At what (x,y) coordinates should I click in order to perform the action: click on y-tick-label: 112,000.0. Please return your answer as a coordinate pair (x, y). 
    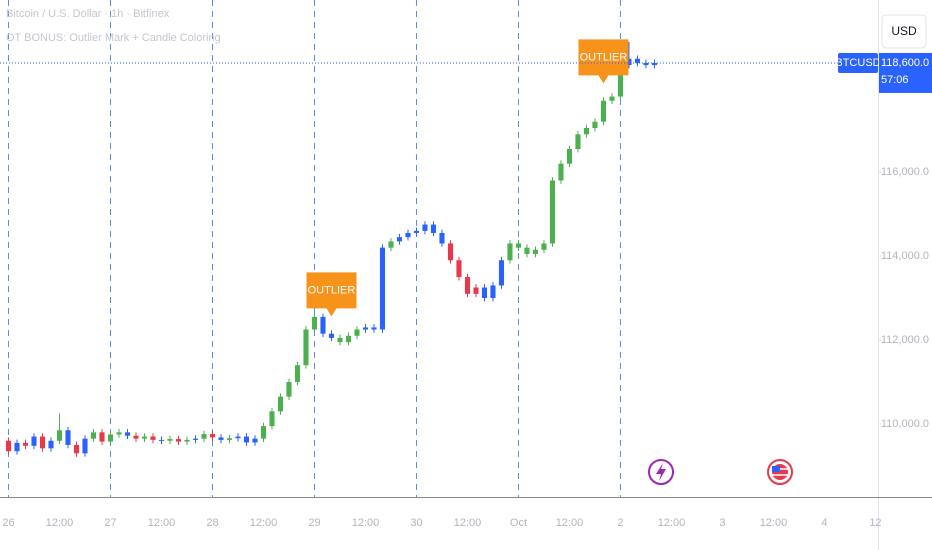
    Looking at the image, I should click on (905, 340).